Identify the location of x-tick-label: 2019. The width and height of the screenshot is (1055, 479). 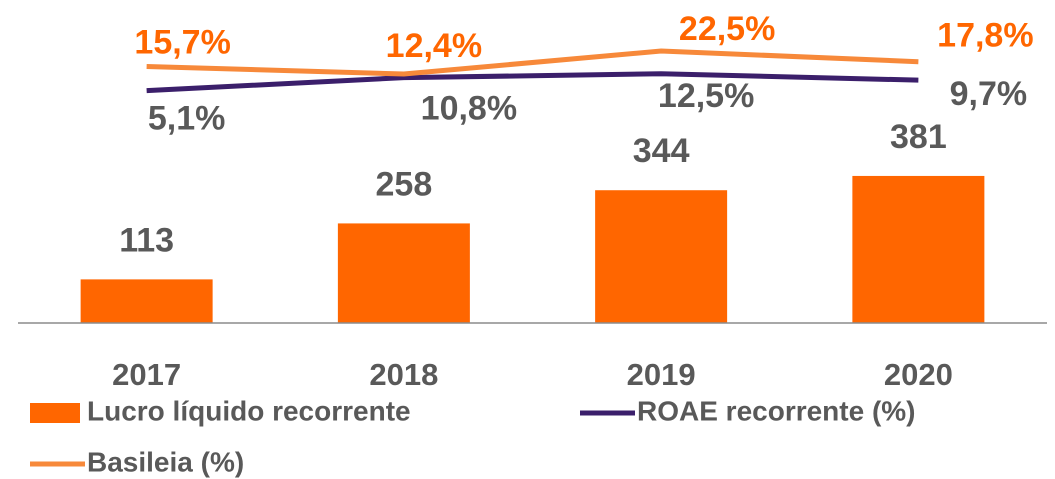
(661, 374).